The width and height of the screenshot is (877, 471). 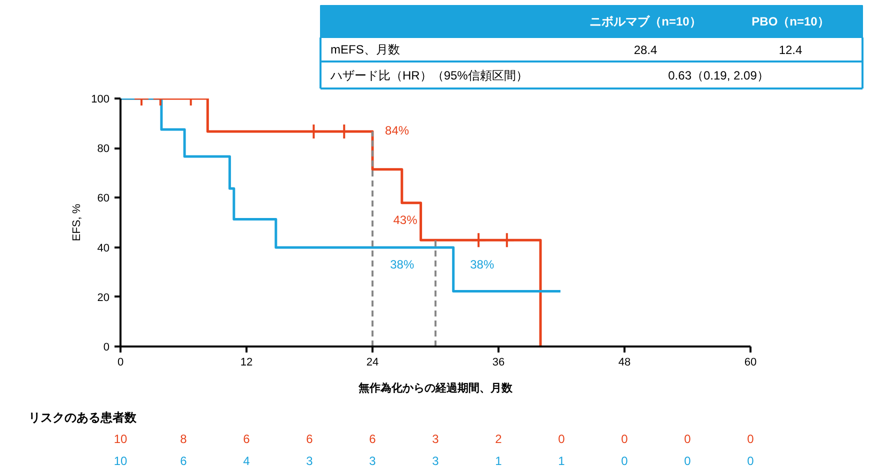 What do you see at coordinates (103, 248) in the screenshot?
I see `y-tick-label: 40` at bounding box center [103, 248].